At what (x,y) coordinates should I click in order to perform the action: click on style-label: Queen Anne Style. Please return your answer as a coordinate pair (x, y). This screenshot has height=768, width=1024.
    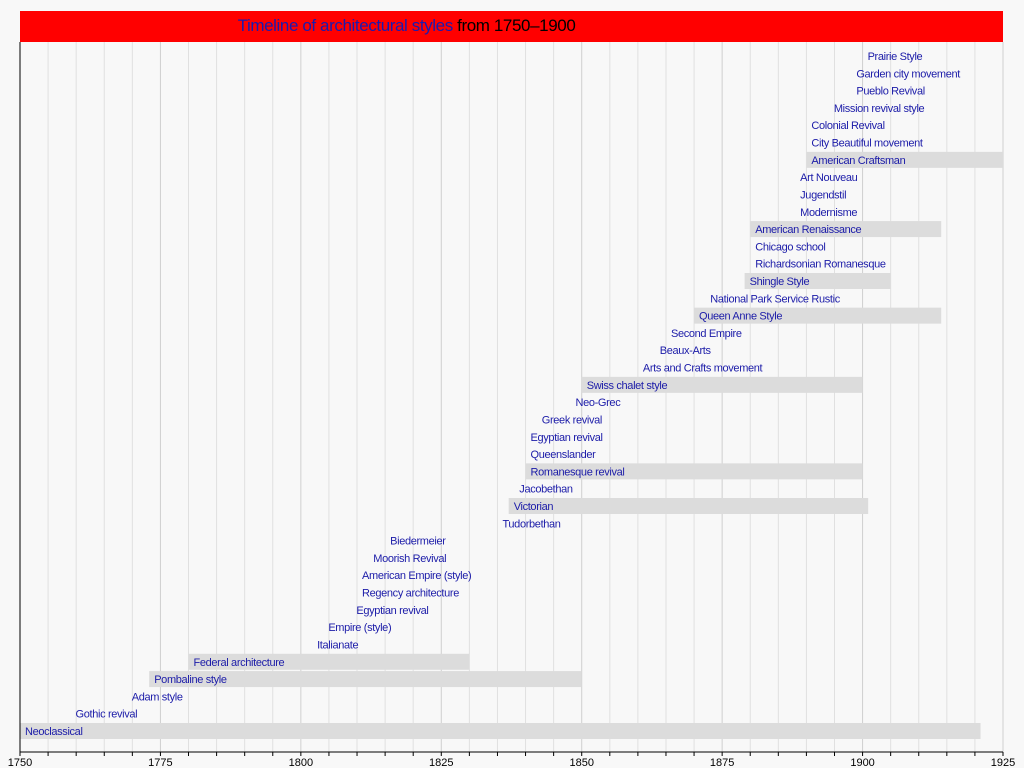
    Looking at the image, I should click on (741, 317).